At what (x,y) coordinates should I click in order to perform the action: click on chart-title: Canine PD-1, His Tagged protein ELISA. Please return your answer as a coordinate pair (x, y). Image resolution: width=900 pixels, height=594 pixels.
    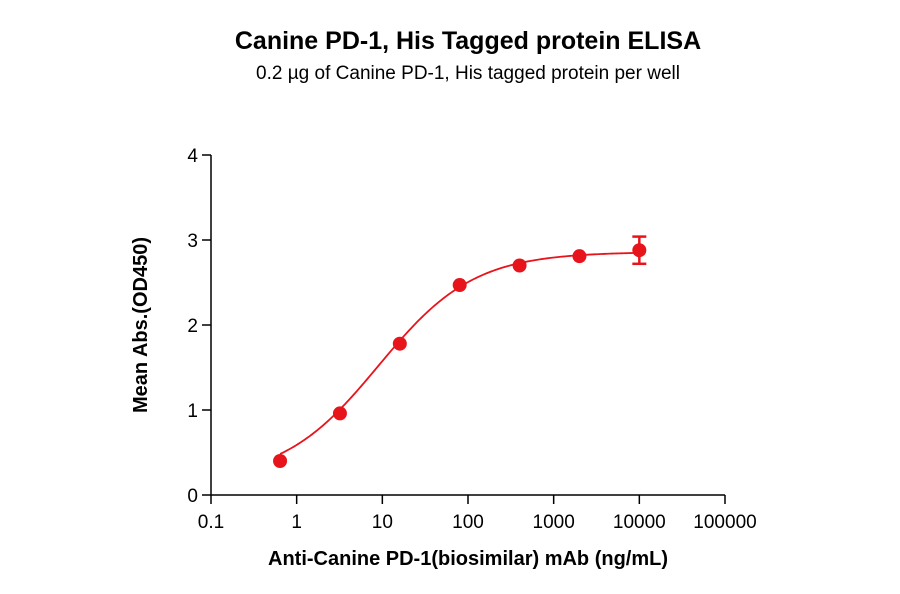
    Looking at the image, I should click on (468, 41).